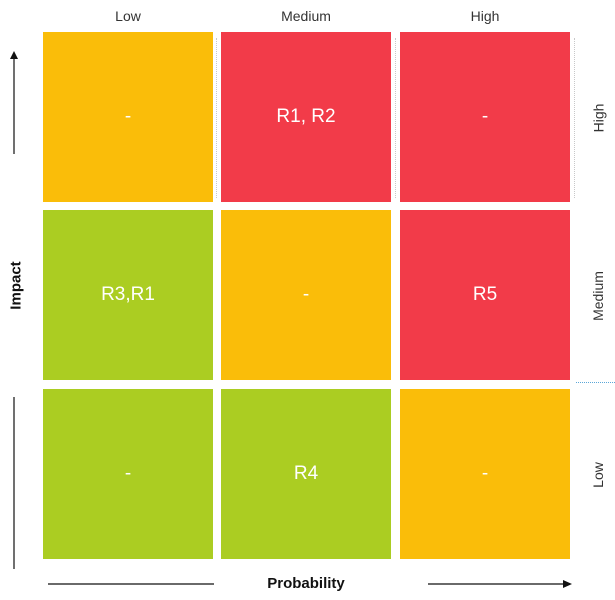 This screenshot has height=600, width=615. I want to click on cell-low-impact-medium-probability: R4, so click(306, 474).